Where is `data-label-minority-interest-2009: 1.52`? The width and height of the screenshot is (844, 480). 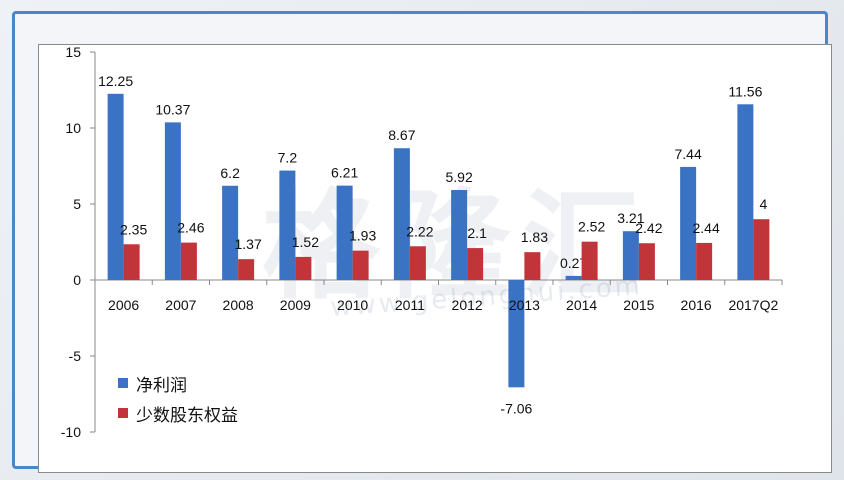 data-label-minority-interest-2009: 1.52 is located at coordinates (305, 242).